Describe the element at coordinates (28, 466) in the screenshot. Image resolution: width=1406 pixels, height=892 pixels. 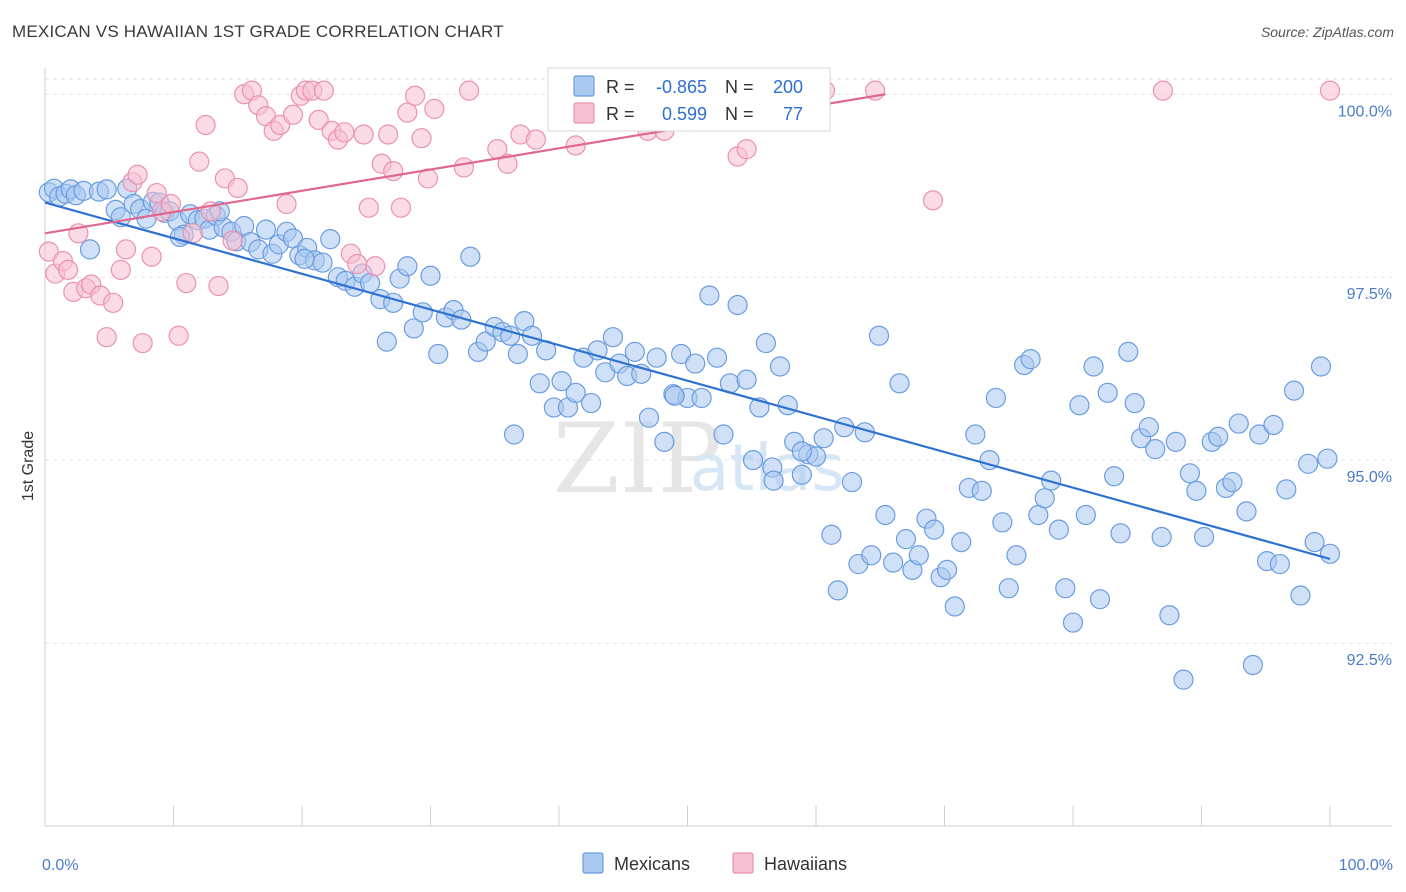
I see `y-axis-title: 1st Grade` at that location.